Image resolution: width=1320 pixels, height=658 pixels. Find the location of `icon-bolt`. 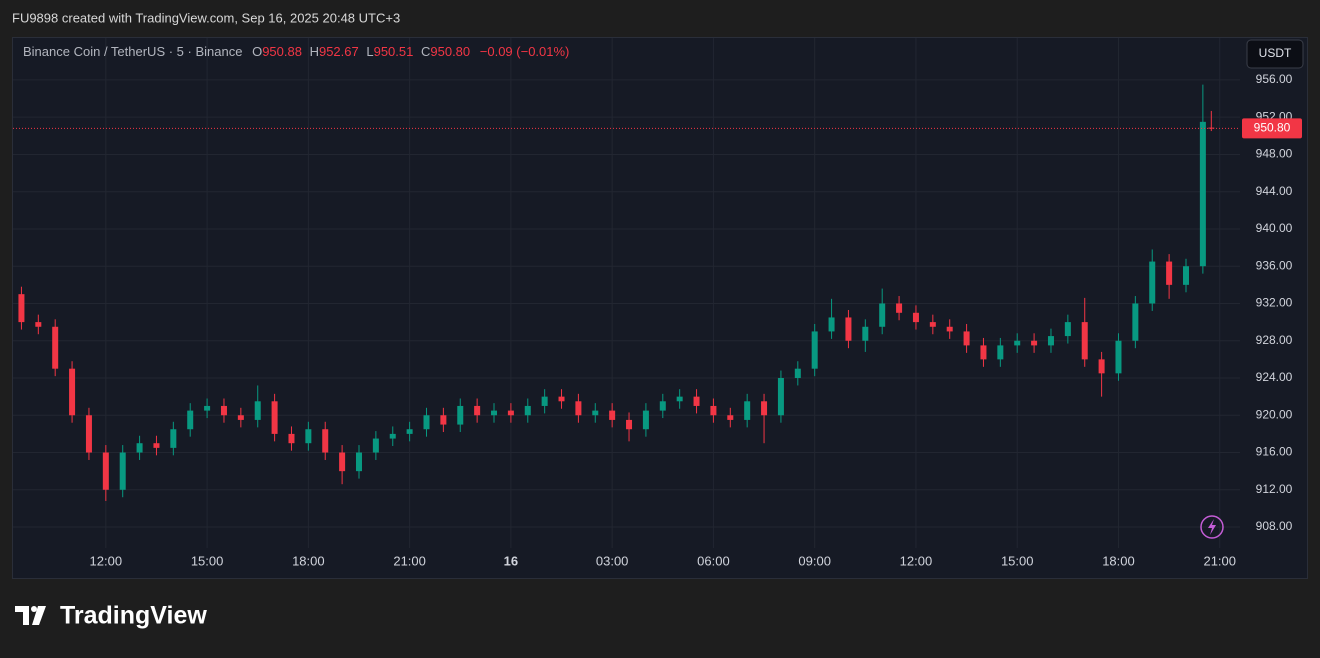

icon-bolt is located at coordinates (1212, 527).